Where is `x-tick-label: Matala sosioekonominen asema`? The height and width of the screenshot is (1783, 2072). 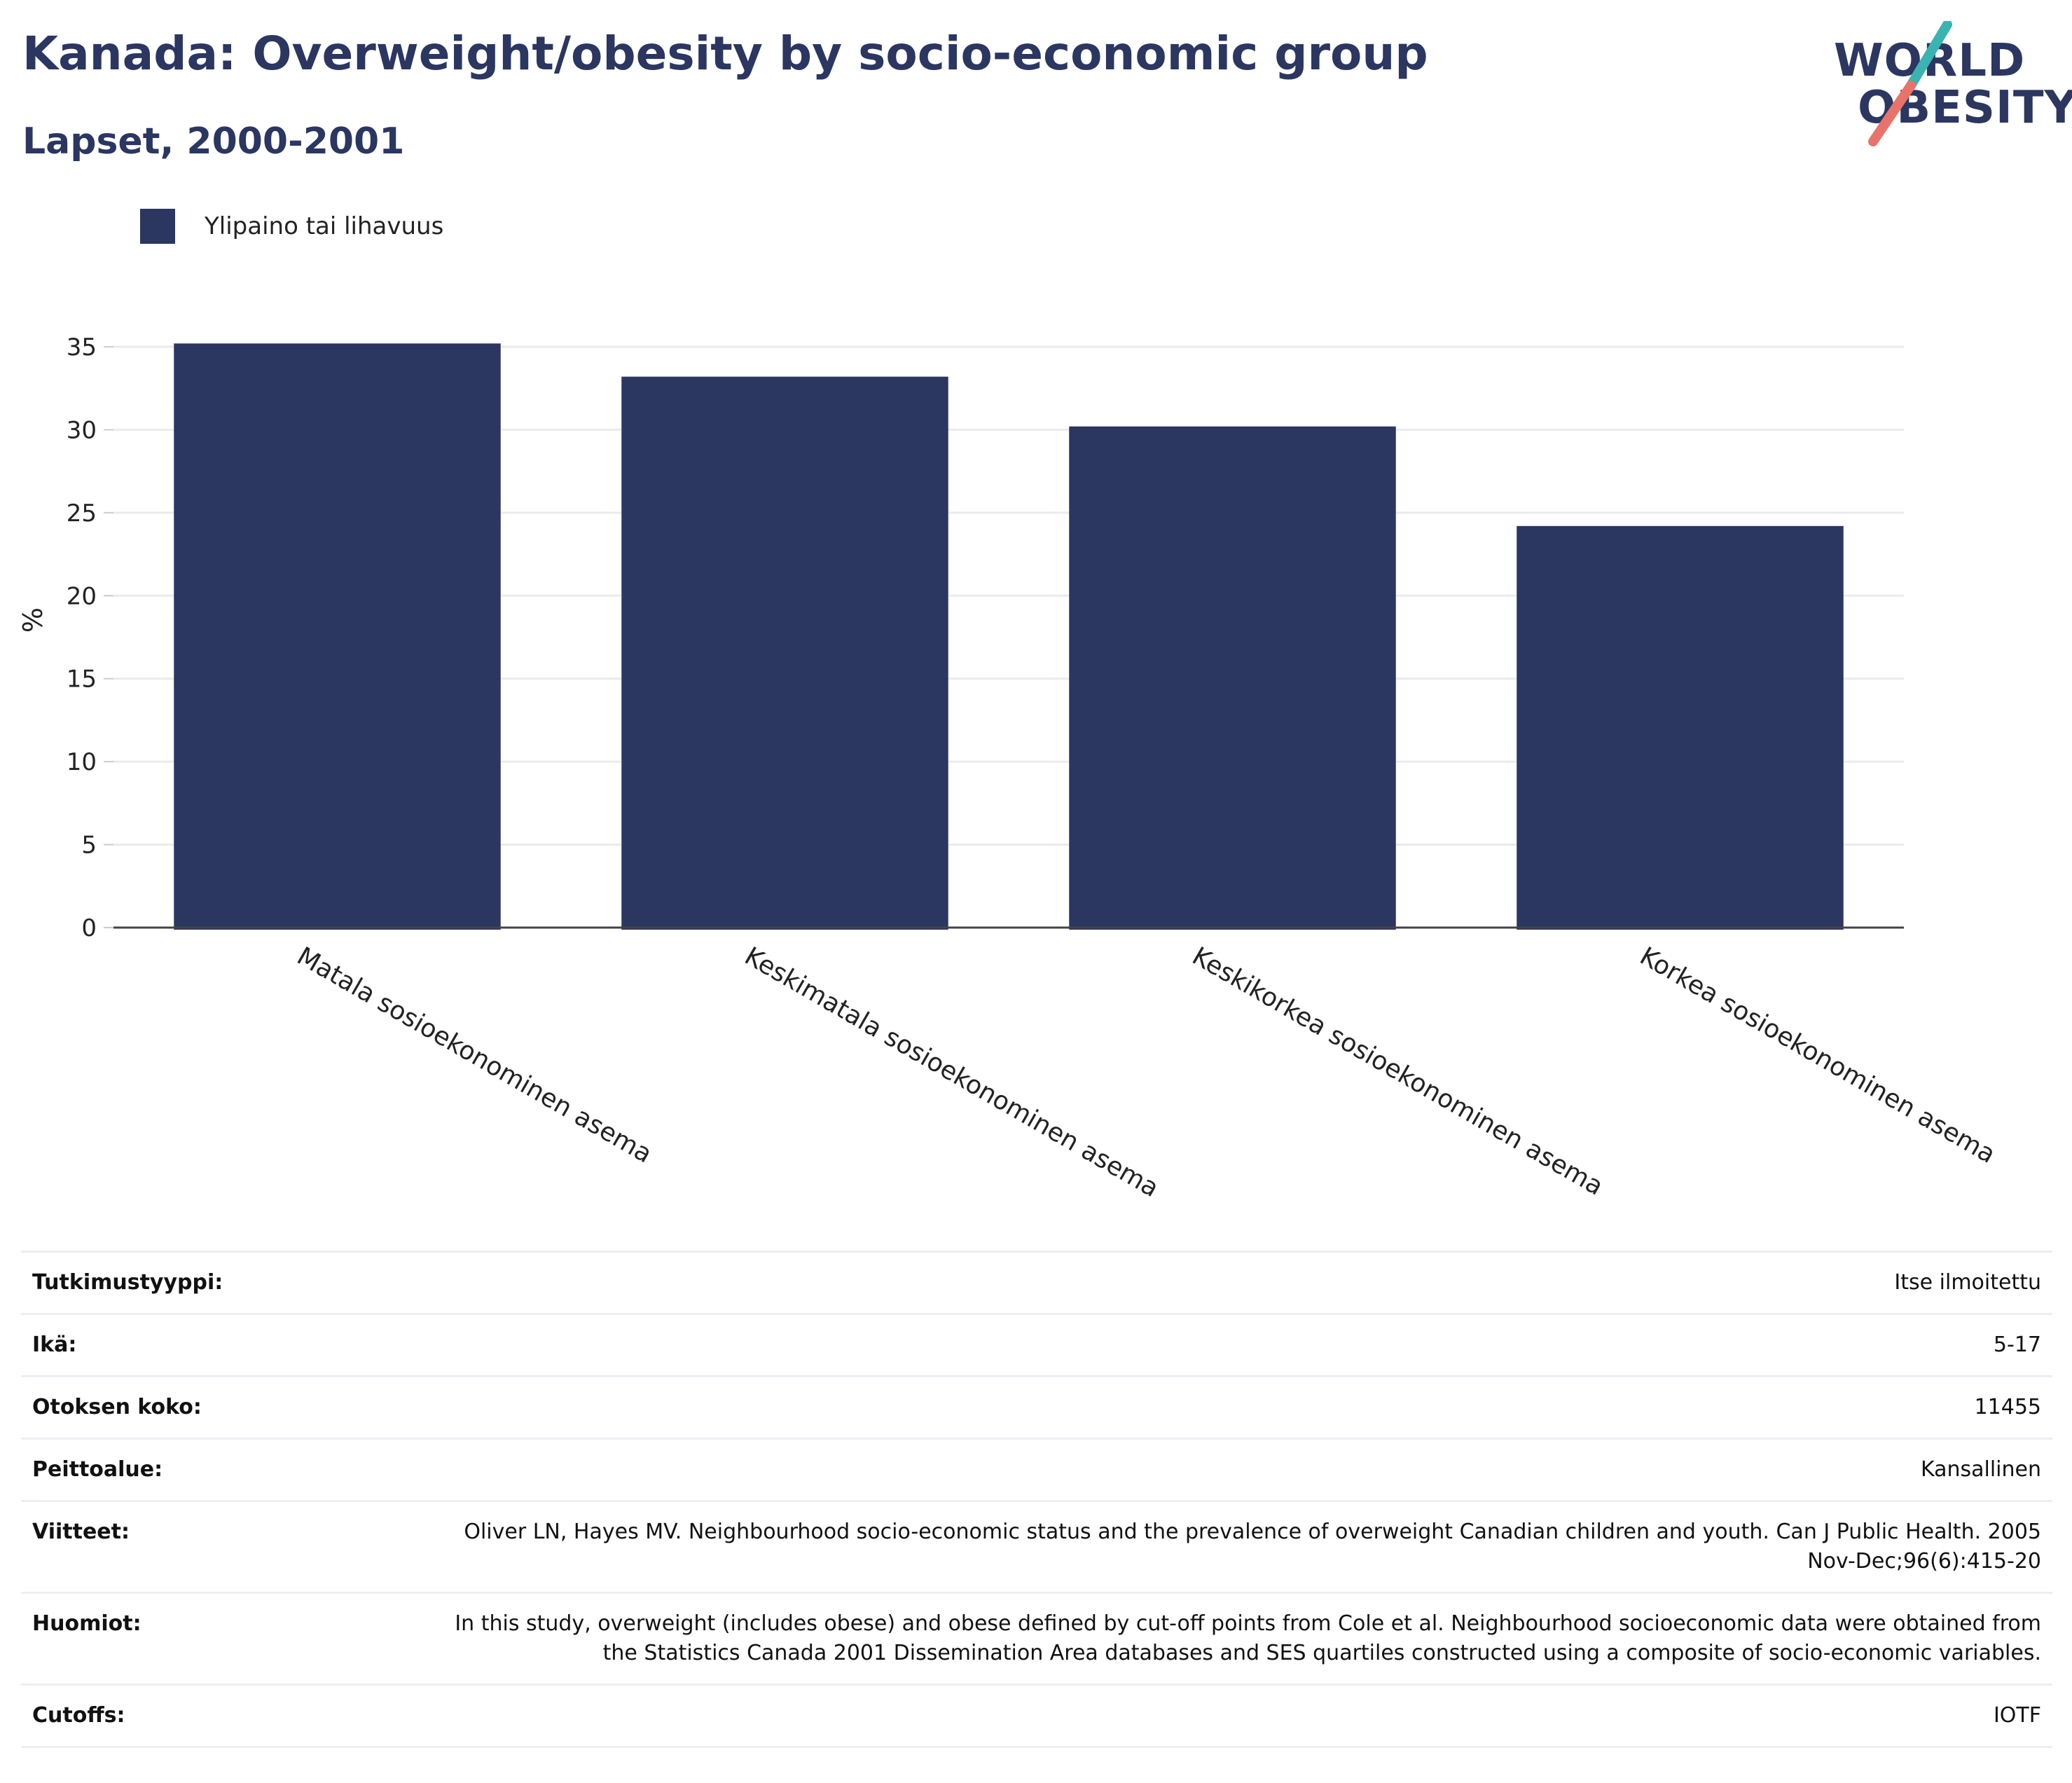 x-tick-label: Matala sosioekonominen asema is located at coordinates (474, 1055).